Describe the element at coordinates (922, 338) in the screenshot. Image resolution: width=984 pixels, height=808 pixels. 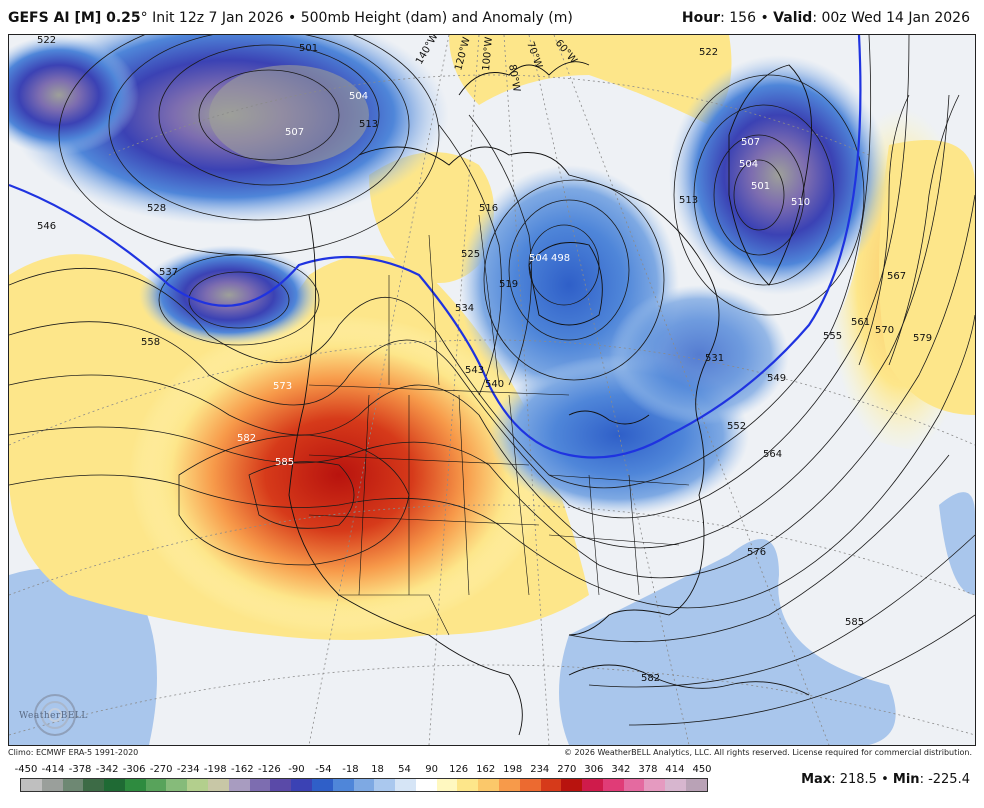
I see `contour-label: 579` at that location.